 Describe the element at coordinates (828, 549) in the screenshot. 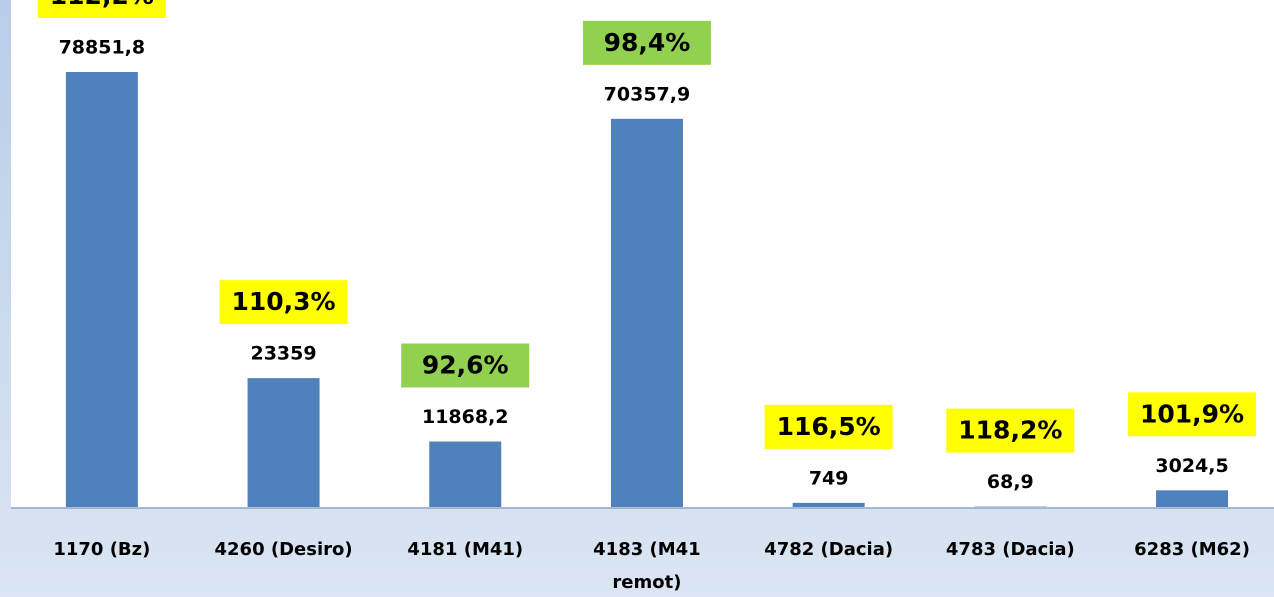

I see `x-tick-label: 4782 (Dacia)` at that location.